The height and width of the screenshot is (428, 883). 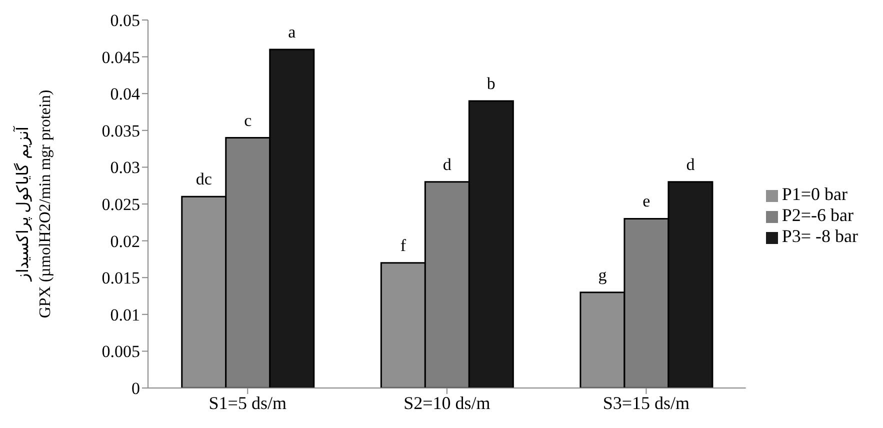 What do you see at coordinates (820, 236) in the screenshot?
I see `legend-label: P3= -8 bar` at bounding box center [820, 236].